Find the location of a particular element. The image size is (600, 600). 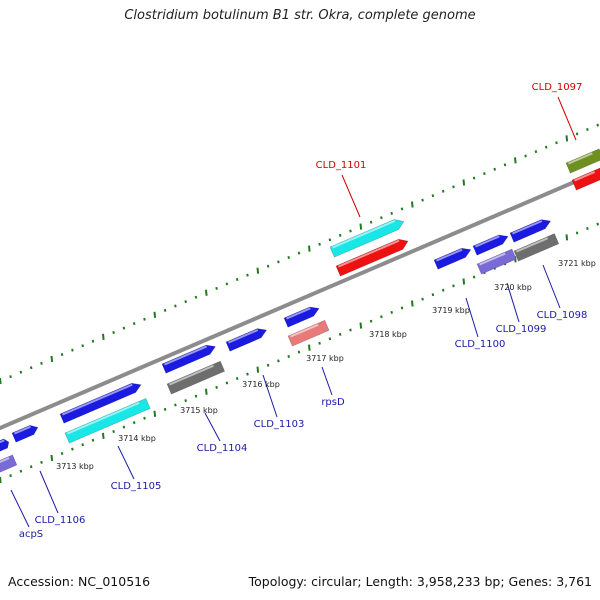

kbp-label: 3713 kbp is located at coordinates (75, 466).